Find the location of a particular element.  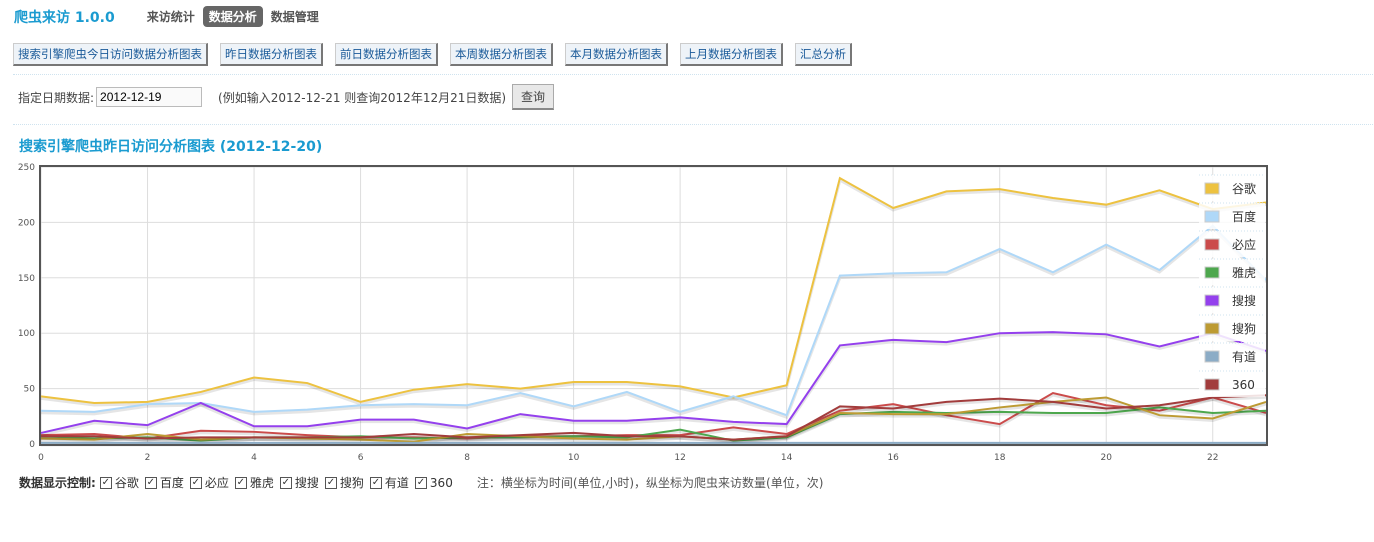

x-tick-label: 4 is located at coordinates (254, 456).